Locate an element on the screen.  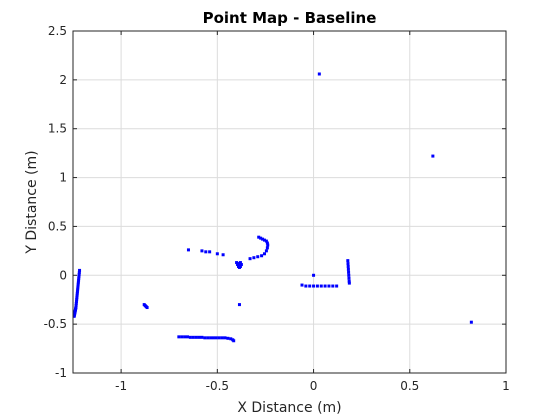
x-tick-label: -1 is located at coordinates (121, 386).